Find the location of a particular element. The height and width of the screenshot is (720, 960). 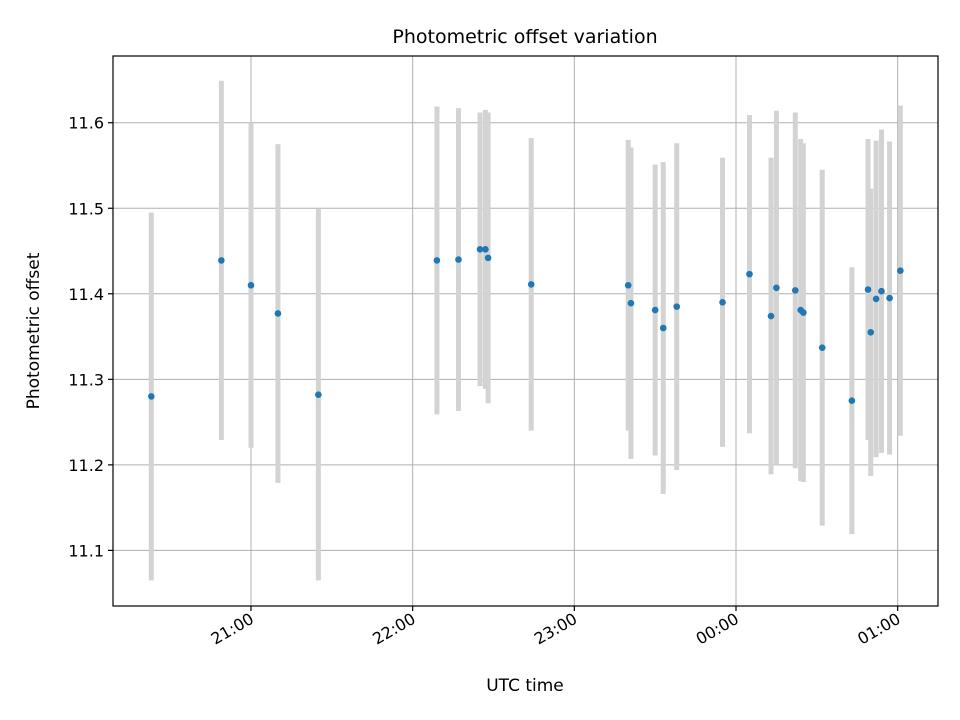

y-axis-label: Photometric offset is located at coordinates (34, 330).